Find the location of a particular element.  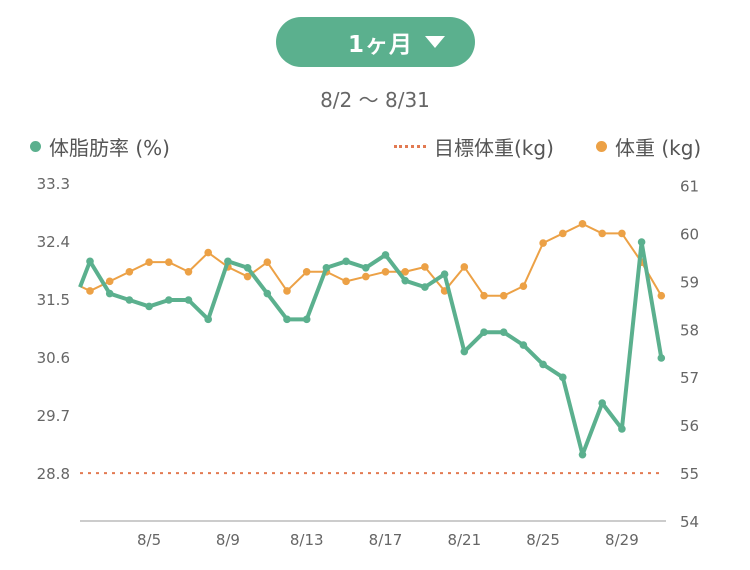

y-right-tick-label: 57 is located at coordinates (689, 378).